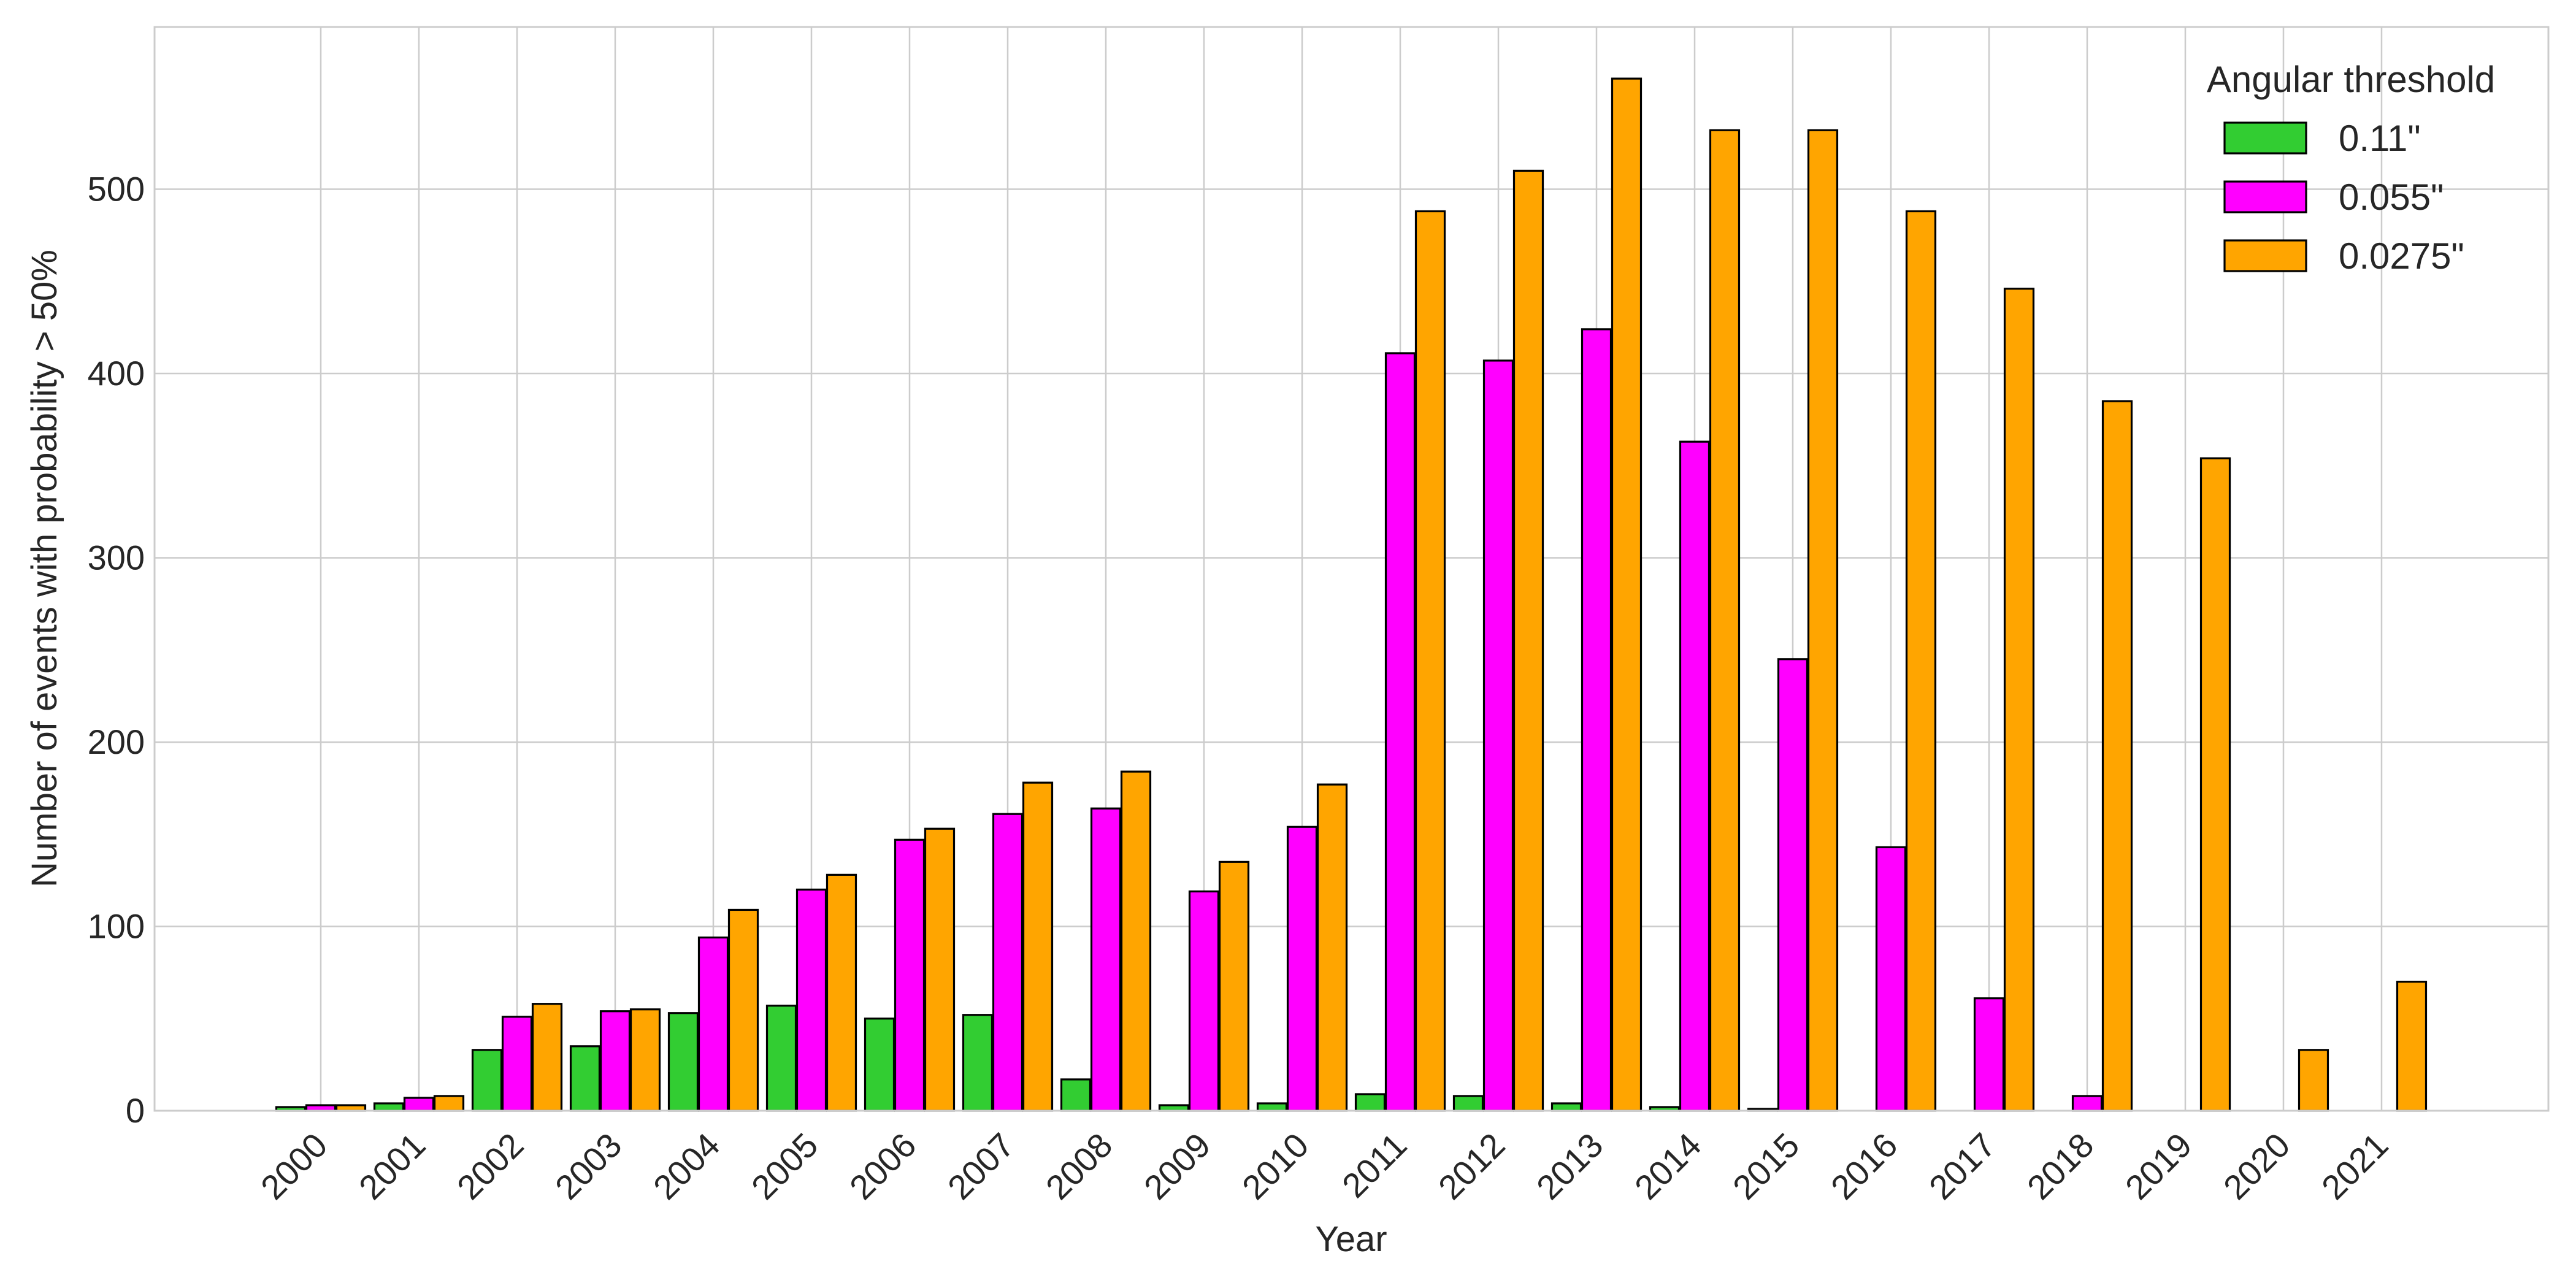  I want to click on y-axis-ticks: 0 100 200 300 400 500, so click(116, 649).